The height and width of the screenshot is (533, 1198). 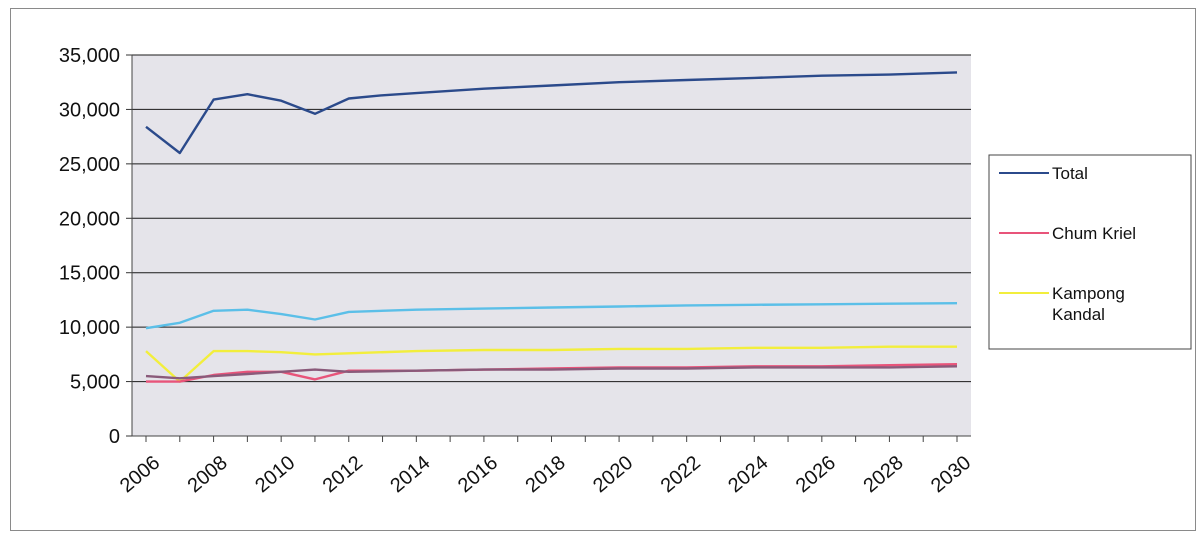 I want to click on y-tick-label: 35,000, so click(x=89, y=56).